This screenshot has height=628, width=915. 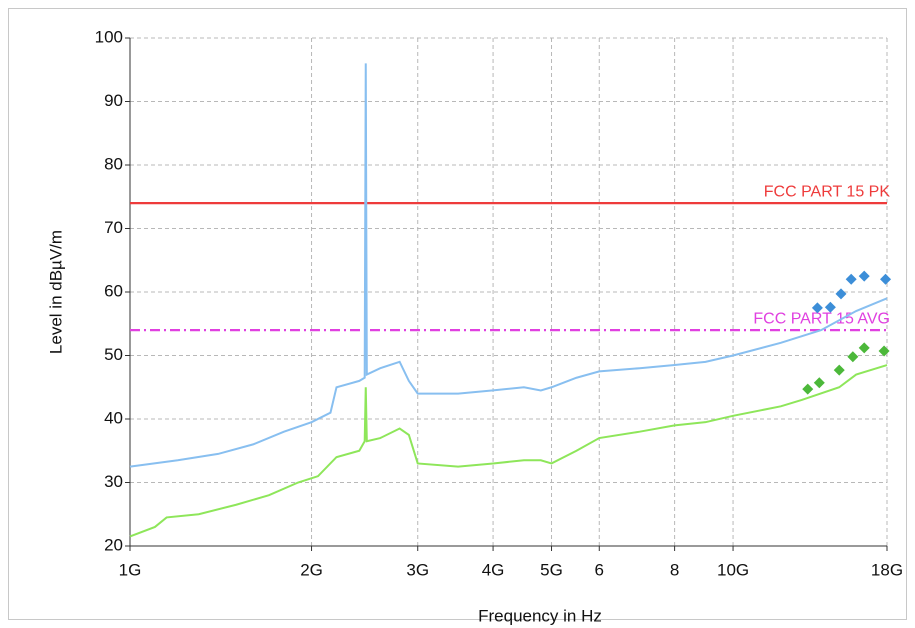 I want to click on x-tick-label: 18G, so click(x=887, y=569).